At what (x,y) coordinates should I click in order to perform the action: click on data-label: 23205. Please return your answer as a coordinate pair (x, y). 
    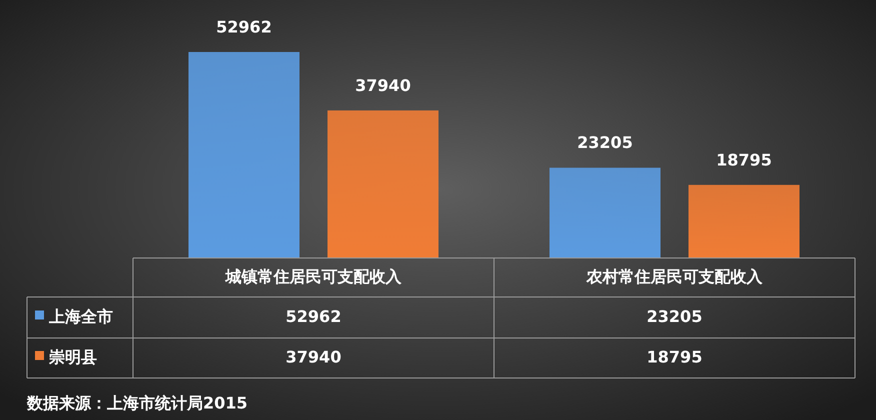
    Looking at the image, I should click on (605, 142).